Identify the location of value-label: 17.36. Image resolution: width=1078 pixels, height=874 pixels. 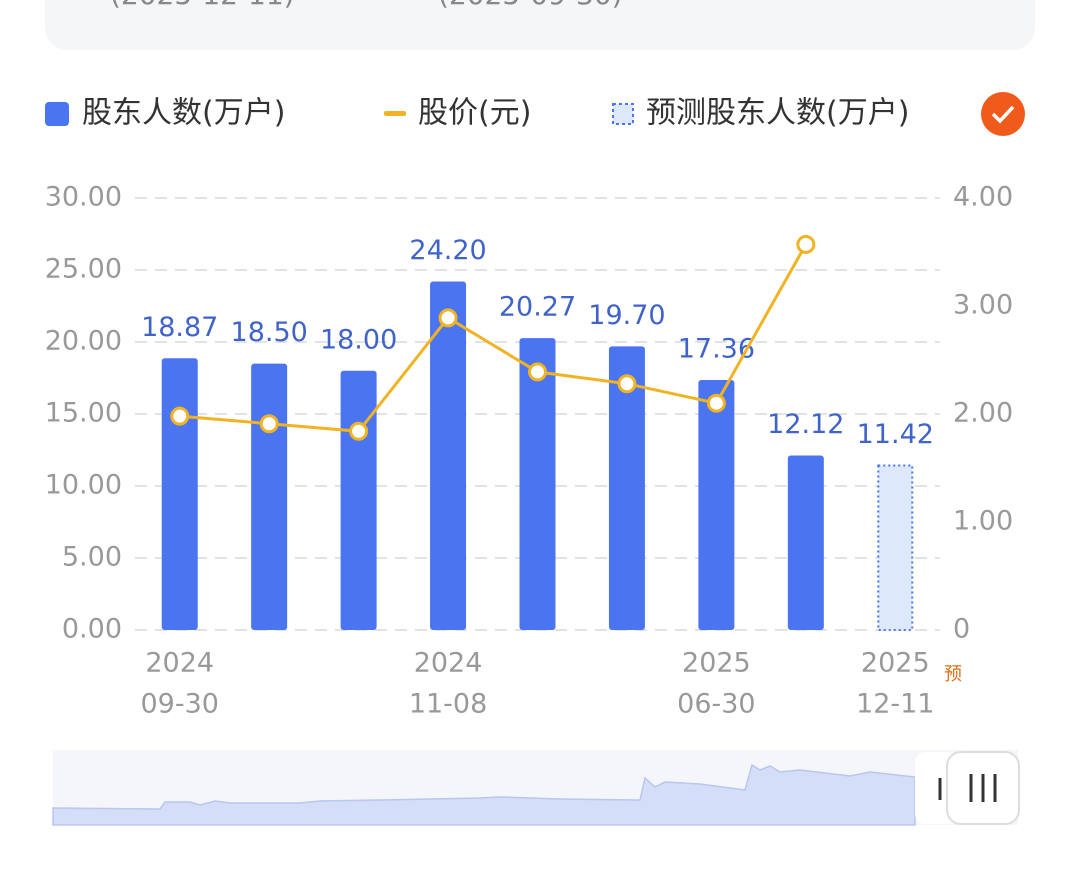
(716, 349).